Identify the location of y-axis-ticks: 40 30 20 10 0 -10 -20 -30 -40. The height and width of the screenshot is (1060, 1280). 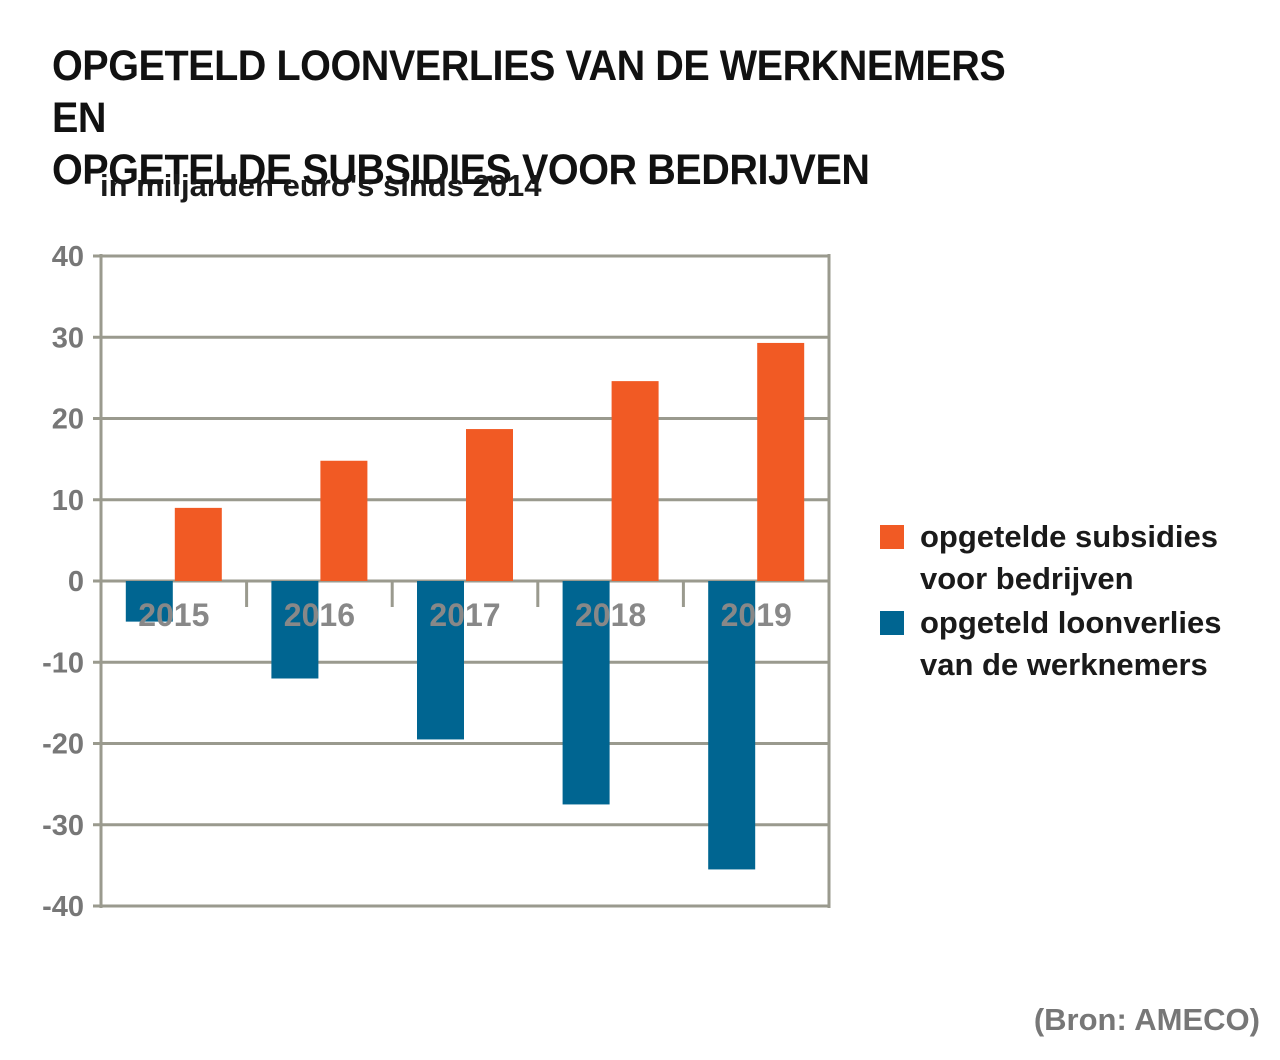
(63, 582).